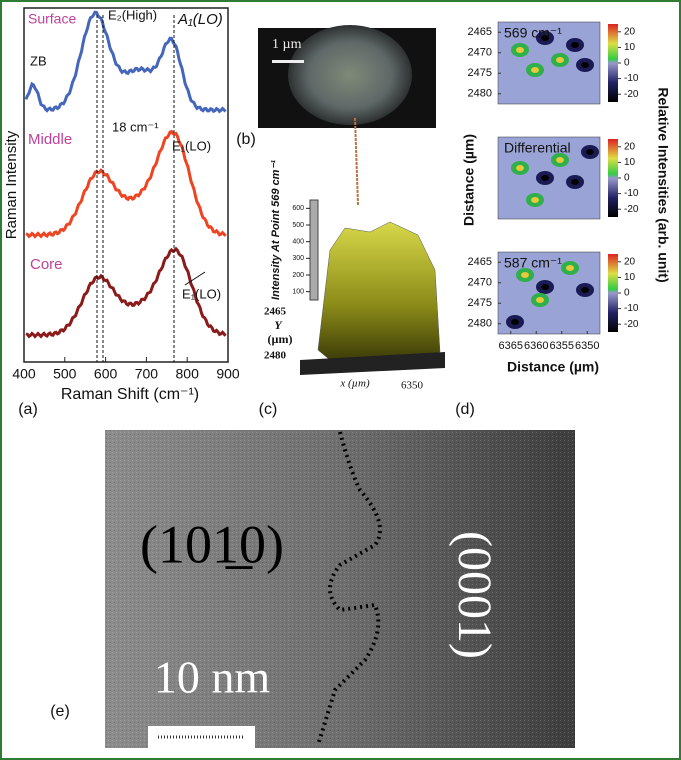 Image resolution: width=681 pixels, height=760 pixels. I want to click on plane-label: (0001), so click(474, 595).